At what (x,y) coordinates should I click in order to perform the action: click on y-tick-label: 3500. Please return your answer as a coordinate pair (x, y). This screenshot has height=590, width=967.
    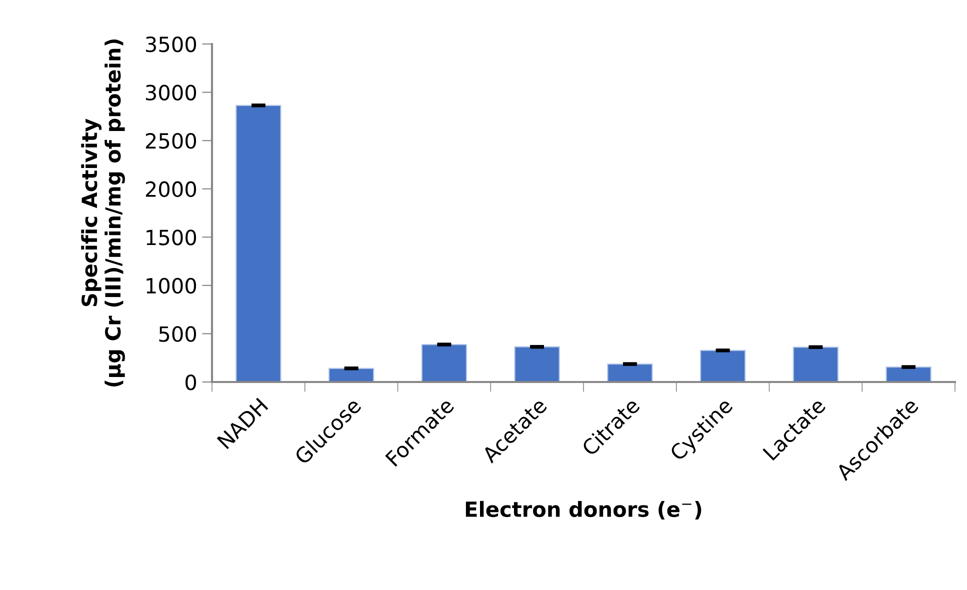
    Looking at the image, I should click on (171, 44).